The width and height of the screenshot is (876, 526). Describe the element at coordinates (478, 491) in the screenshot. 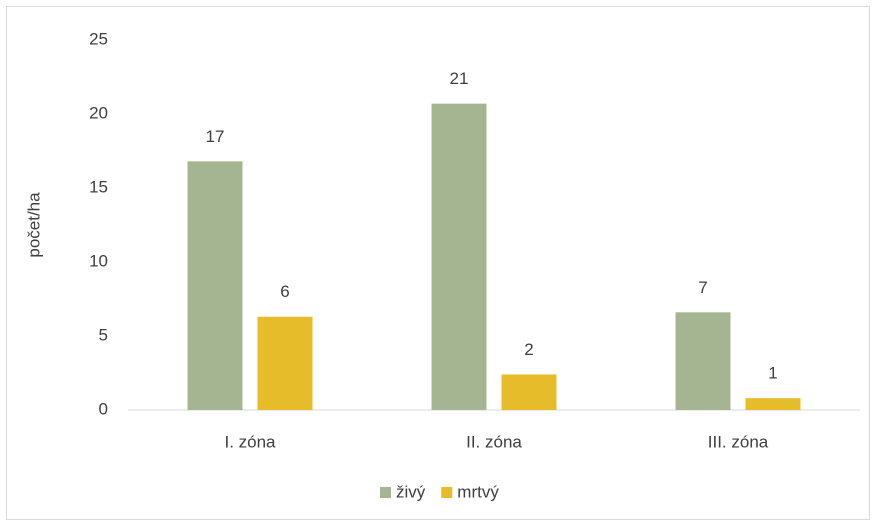

I see `legend-label: mrtvý` at that location.